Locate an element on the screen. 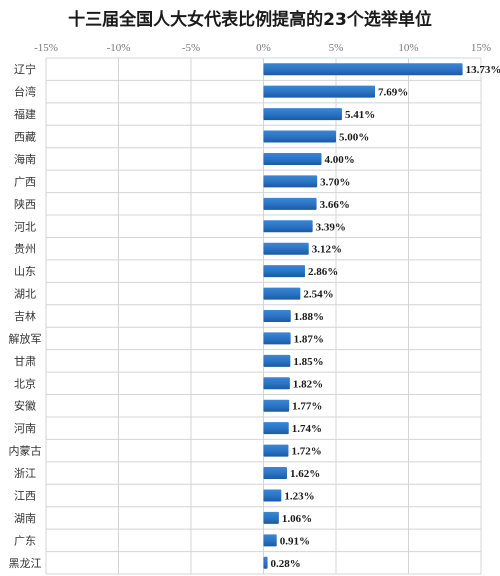 The height and width of the screenshot is (576, 500). value-label: 13.73% is located at coordinates (483, 70).